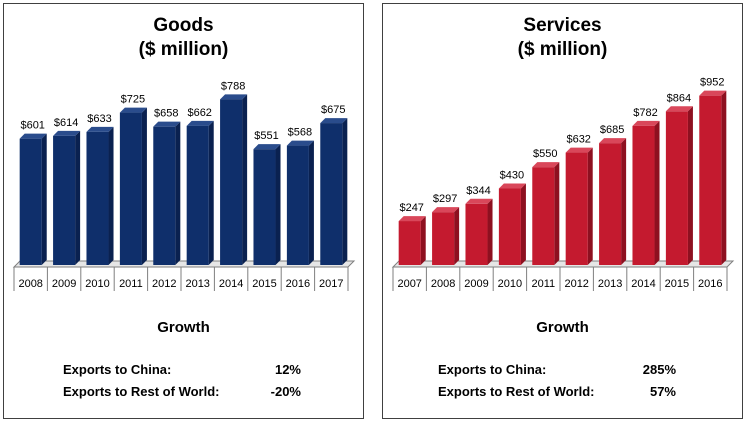  What do you see at coordinates (331, 284) in the screenshot?
I see `goods-tick-label: 2017` at bounding box center [331, 284].